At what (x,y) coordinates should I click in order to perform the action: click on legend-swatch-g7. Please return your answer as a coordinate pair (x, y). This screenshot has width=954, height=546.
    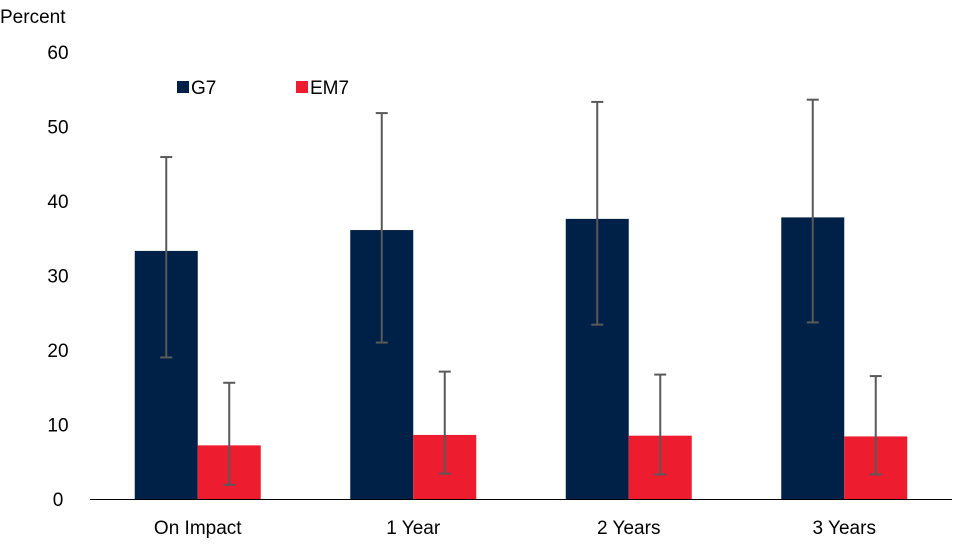
    Looking at the image, I should click on (183, 87).